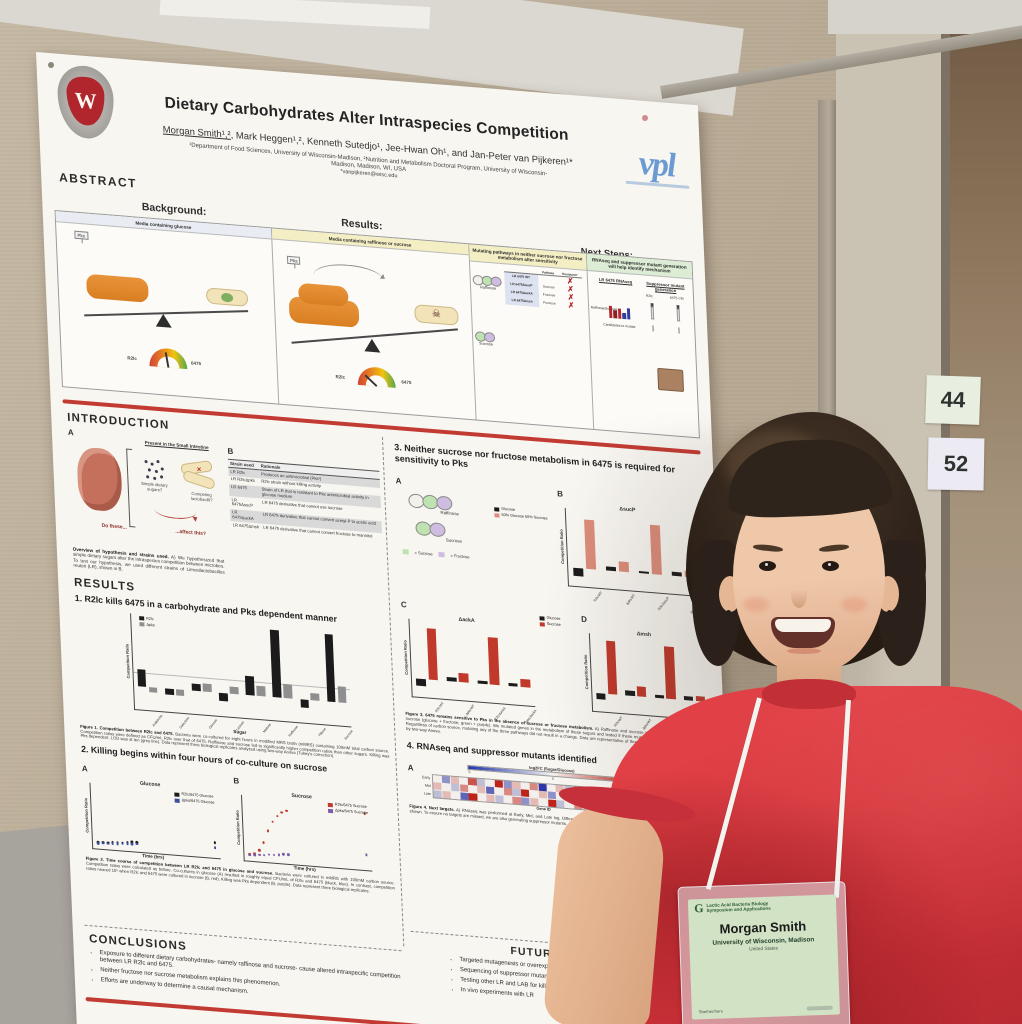  What do you see at coordinates (763, 927) in the screenshot?
I see `badge-name: Morgan Smith` at bounding box center [763, 927].